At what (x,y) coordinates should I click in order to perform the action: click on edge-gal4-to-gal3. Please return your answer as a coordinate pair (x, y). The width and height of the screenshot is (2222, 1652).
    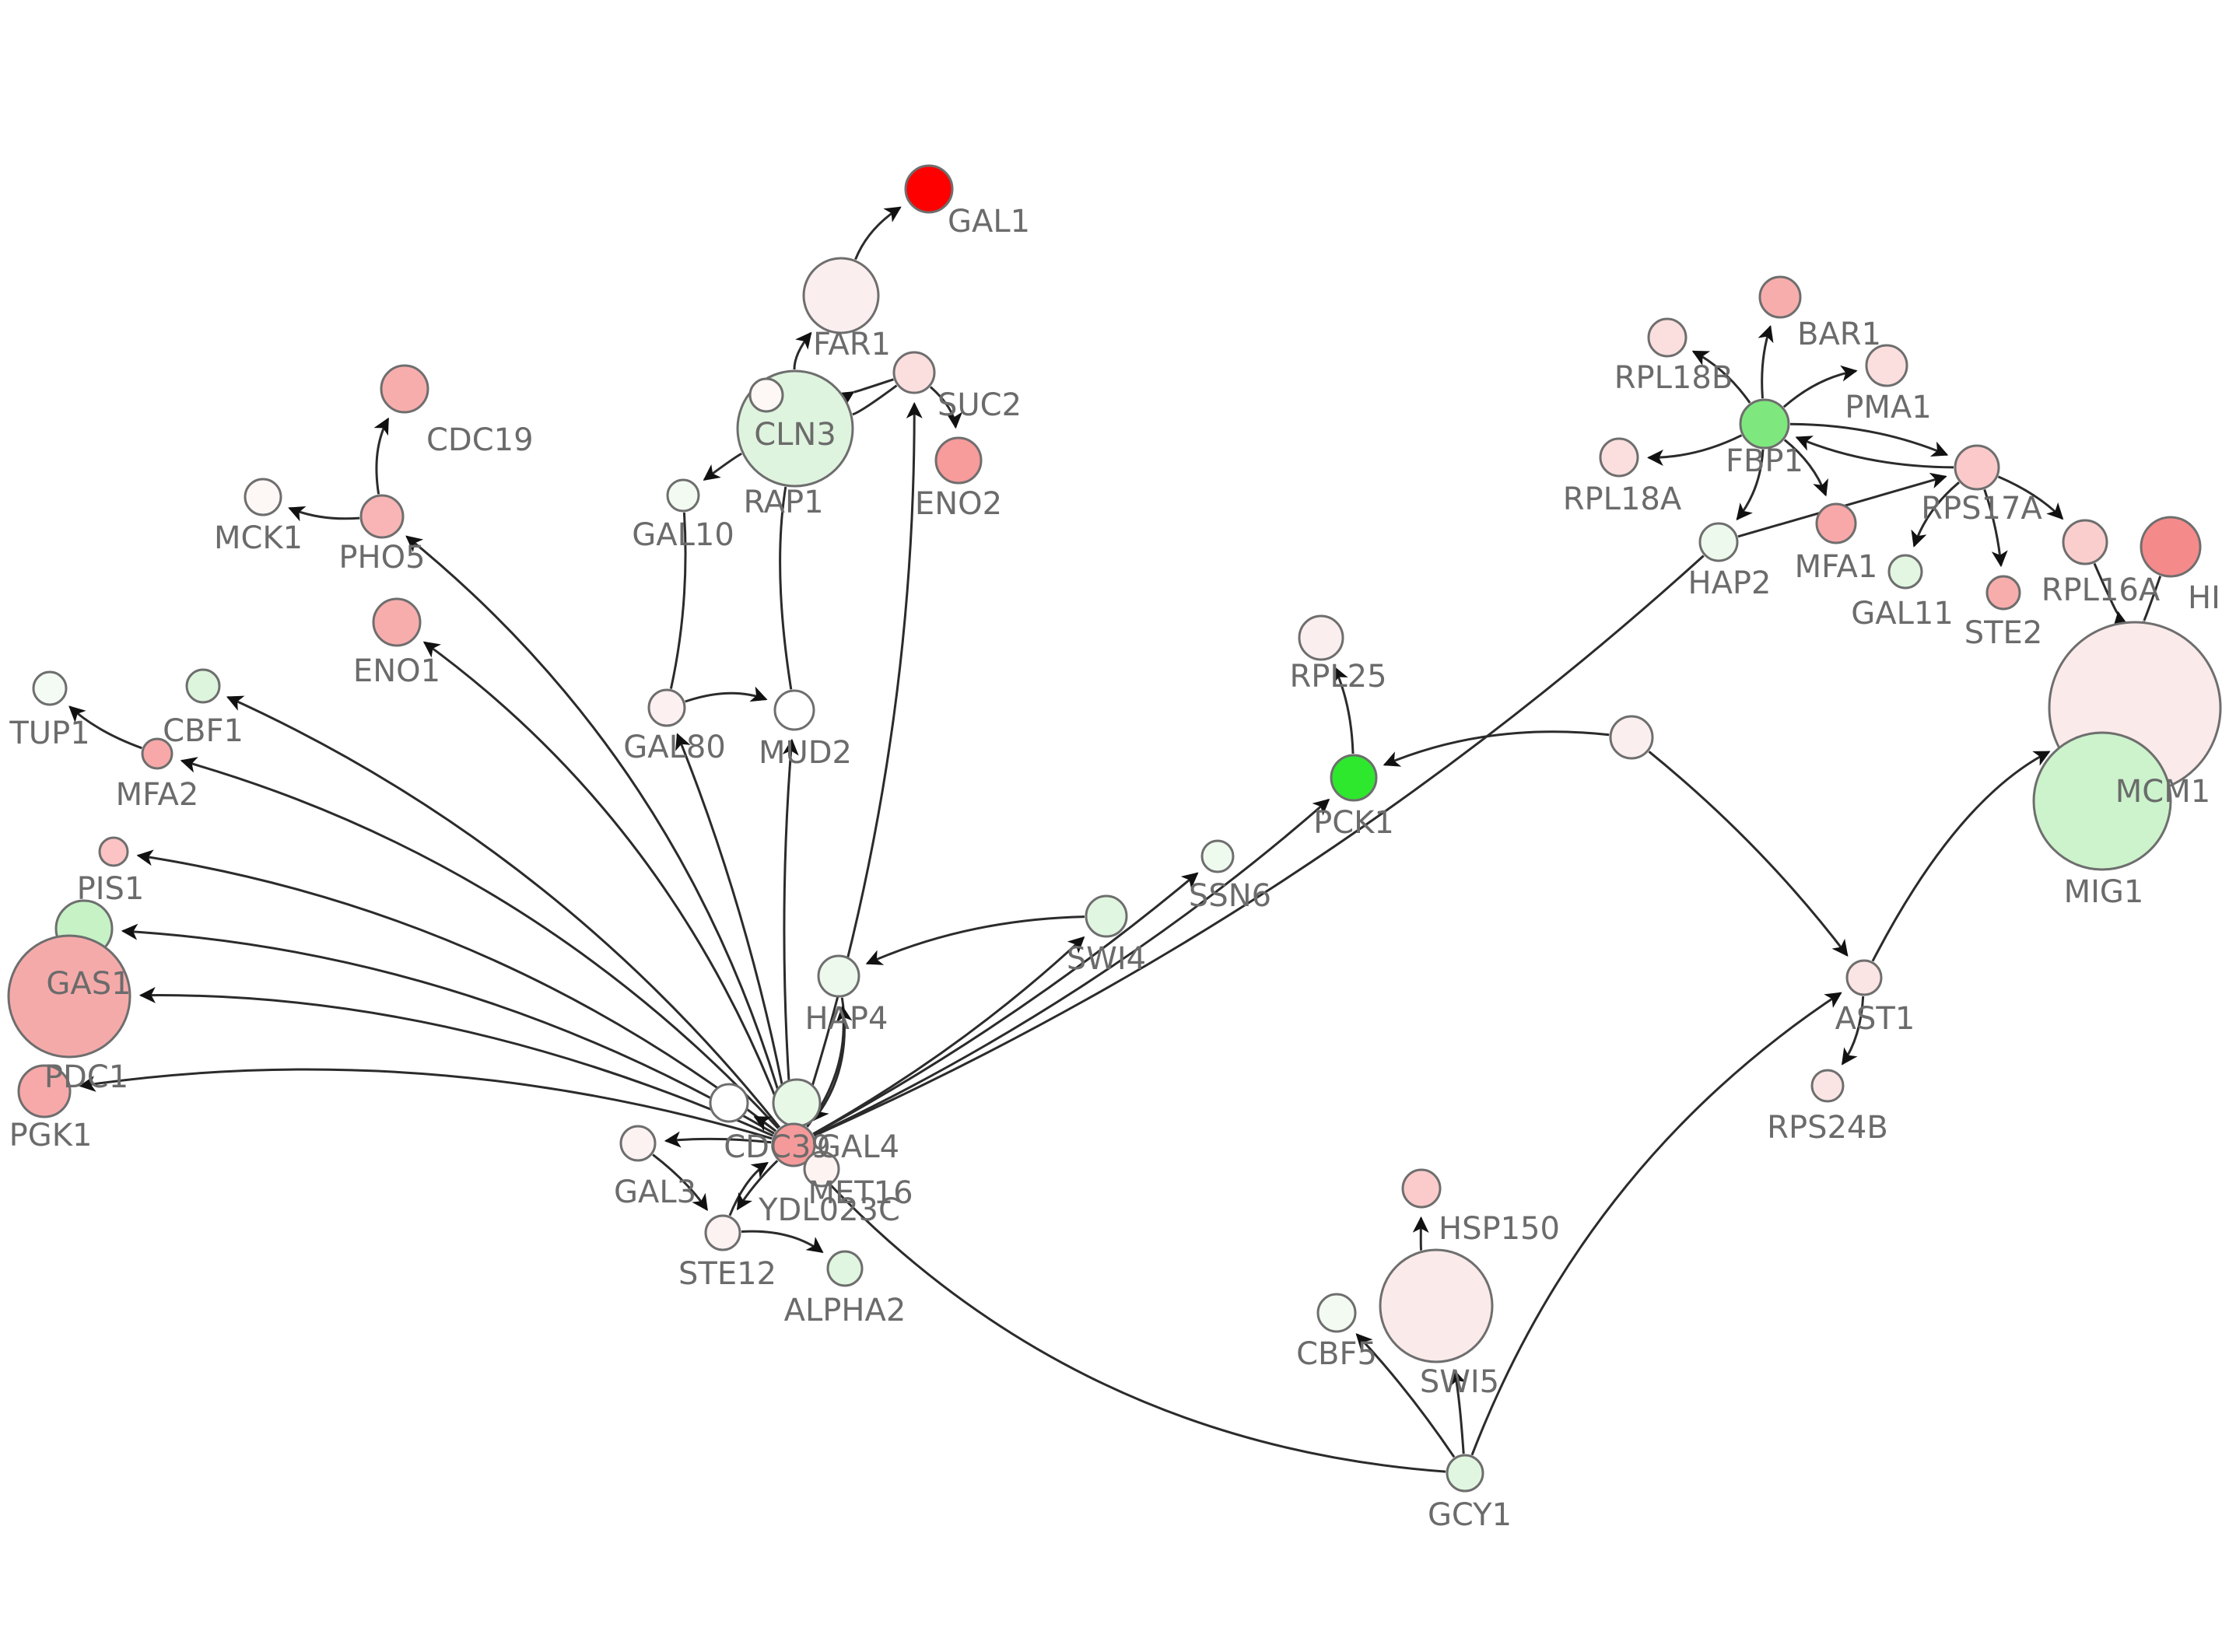
    Looking at the image, I should click on (718, 1139).